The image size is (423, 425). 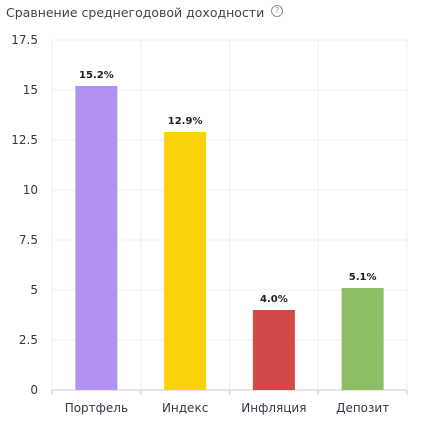 I want to click on y-tick-label: 7.5, so click(x=28, y=240).